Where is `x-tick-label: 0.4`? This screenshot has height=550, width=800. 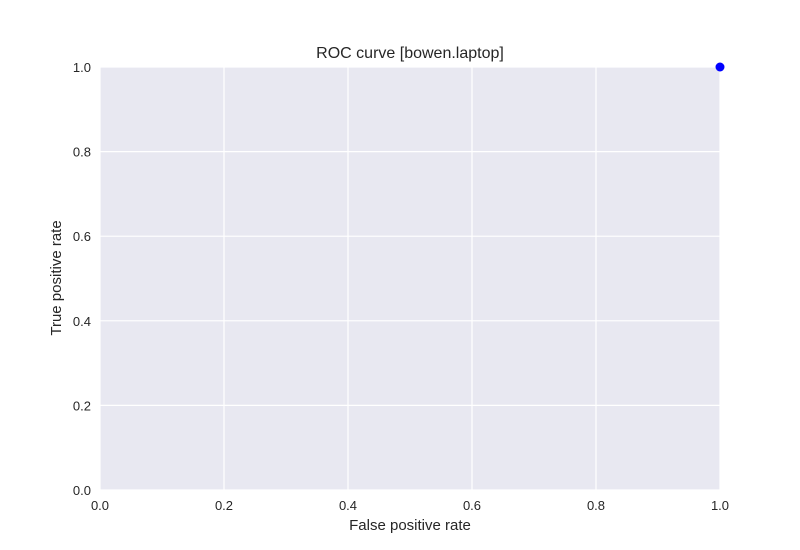
x-tick-label: 0.4 is located at coordinates (348, 505).